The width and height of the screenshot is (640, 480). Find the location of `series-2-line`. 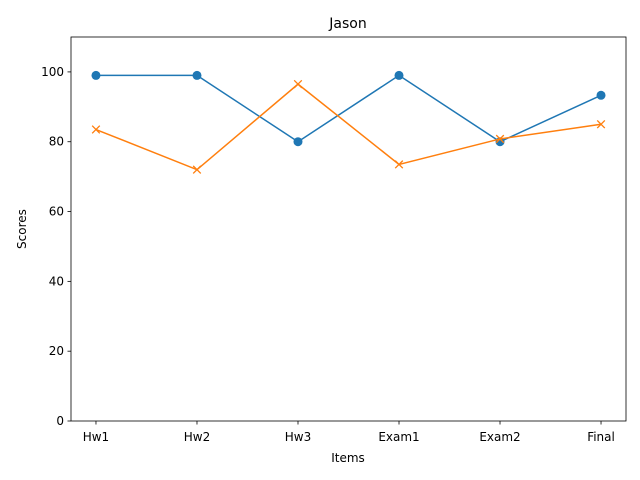

series-2-line is located at coordinates (348, 127).